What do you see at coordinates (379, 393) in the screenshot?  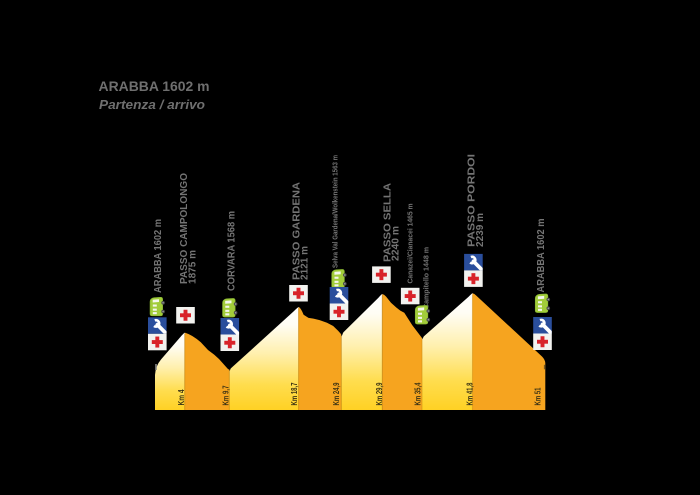 I see `svg-text: Km 29,9` at bounding box center [379, 393].